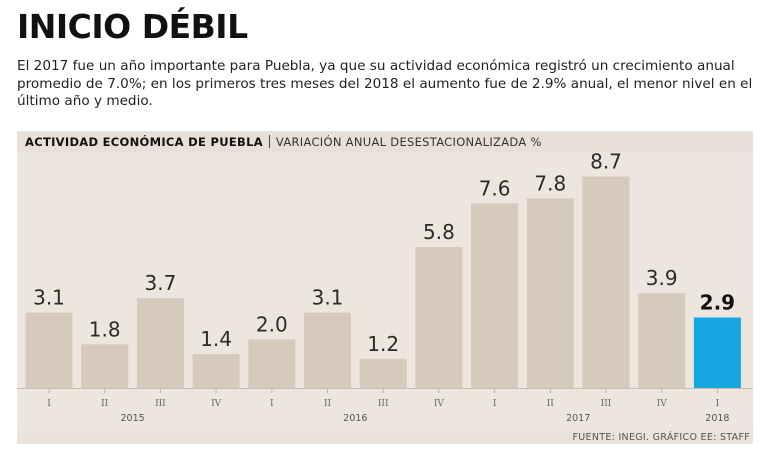 The width and height of the screenshot is (768, 463). Describe the element at coordinates (717, 303) in the screenshot. I see `data-label-13: 2.9` at that location.